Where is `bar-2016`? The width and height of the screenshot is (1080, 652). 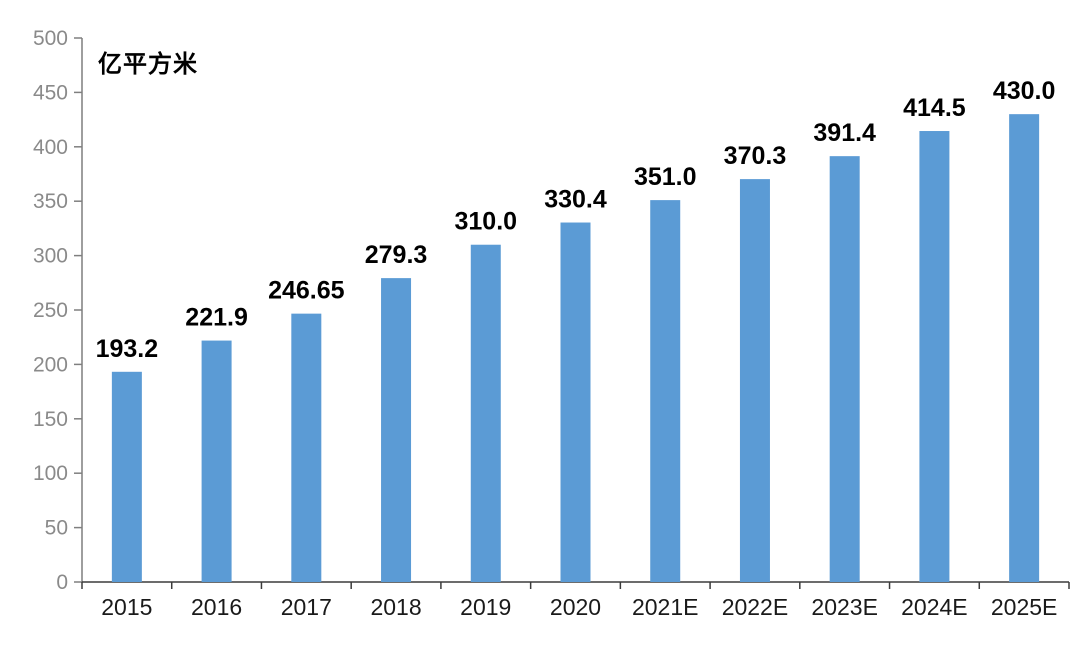
bar-2016 is located at coordinates (216, 461).